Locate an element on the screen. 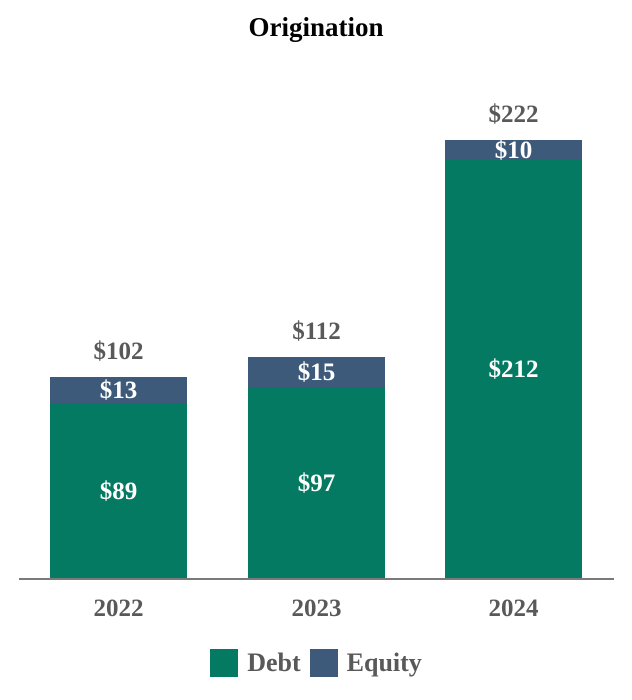 The height and width of the screenshot is (700, 632). legend-label-debt: Debt is located at coordinates (274, 662).